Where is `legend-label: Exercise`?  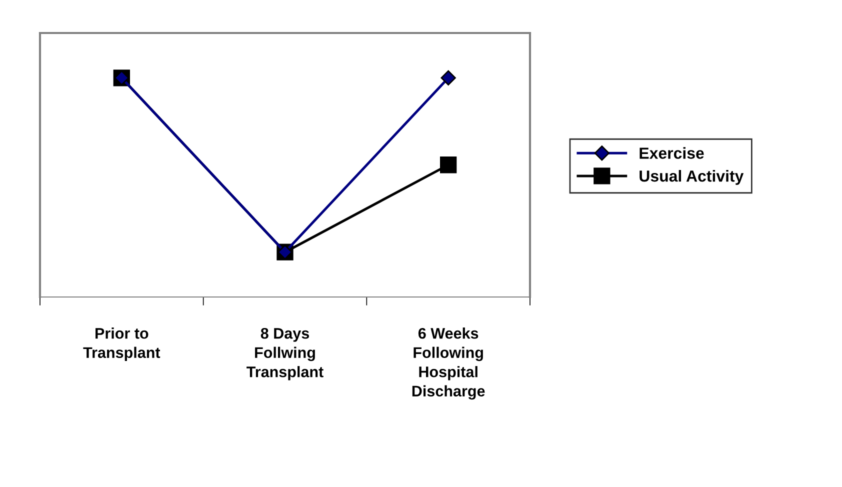
legend-label: Exercise is located at coordinates (672, 153).